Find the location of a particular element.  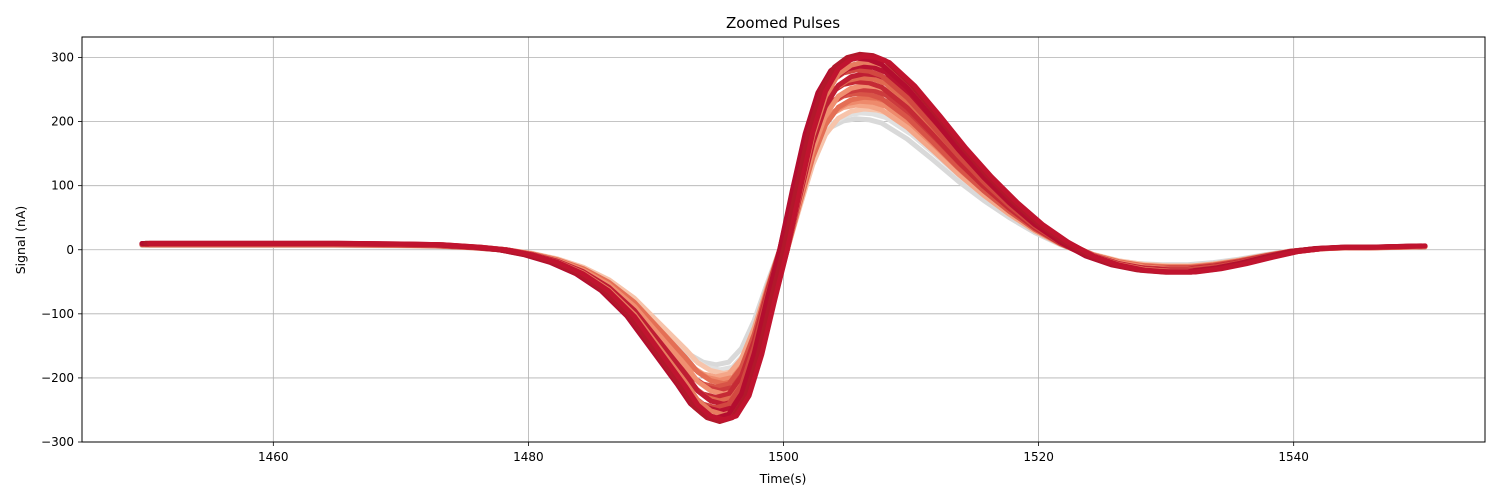

y-tick-label: 200 is located at coordinates (62, 122).